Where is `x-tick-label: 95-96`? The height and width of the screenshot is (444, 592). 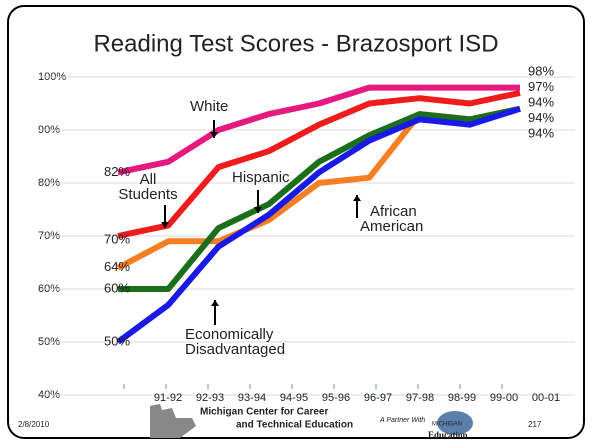 x-tick-label: 95-96 is located at coordinates (336, 398).